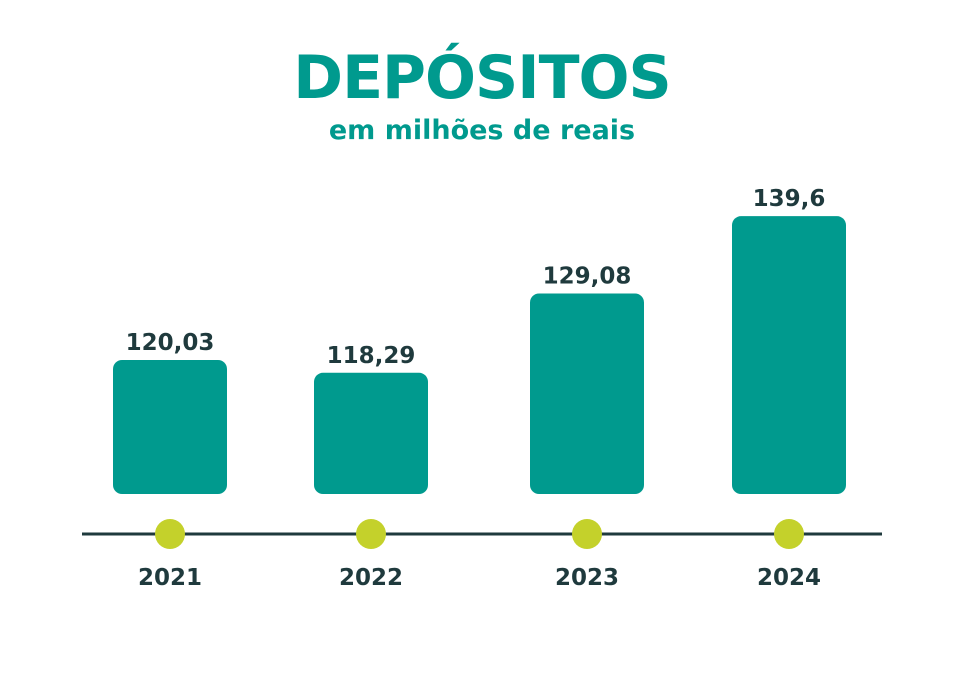 The height and width of the screenshot is (683, 964). What do you see at coordinates (789, 355) in the screenshot?
I see `bar-2024` at bounding box center [789, 355].